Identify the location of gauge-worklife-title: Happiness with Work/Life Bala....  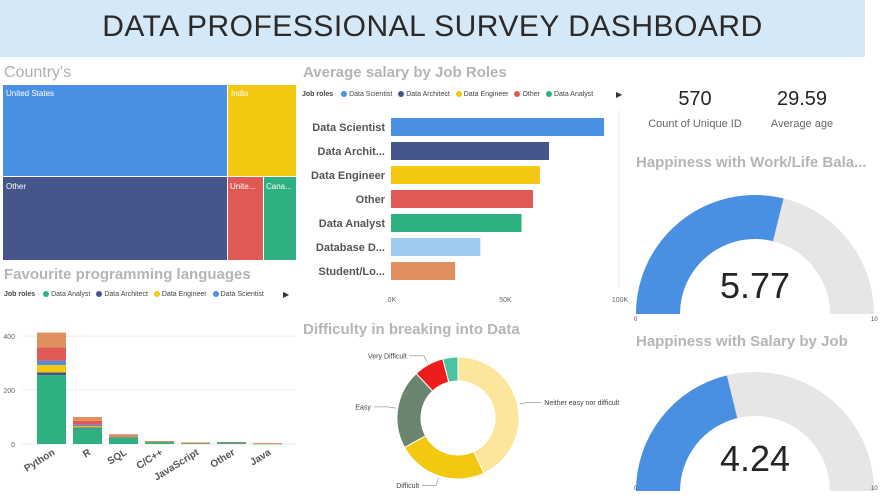
(751, 162).